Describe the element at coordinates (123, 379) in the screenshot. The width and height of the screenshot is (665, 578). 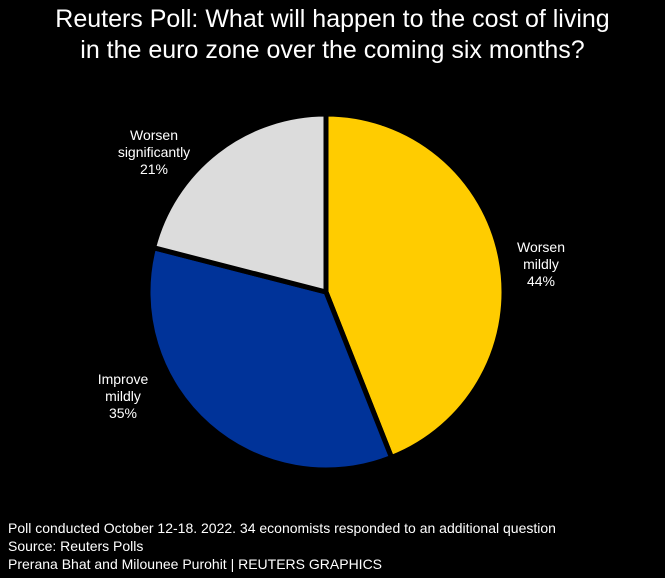
I see `slice-category-label: Improve` at that location.